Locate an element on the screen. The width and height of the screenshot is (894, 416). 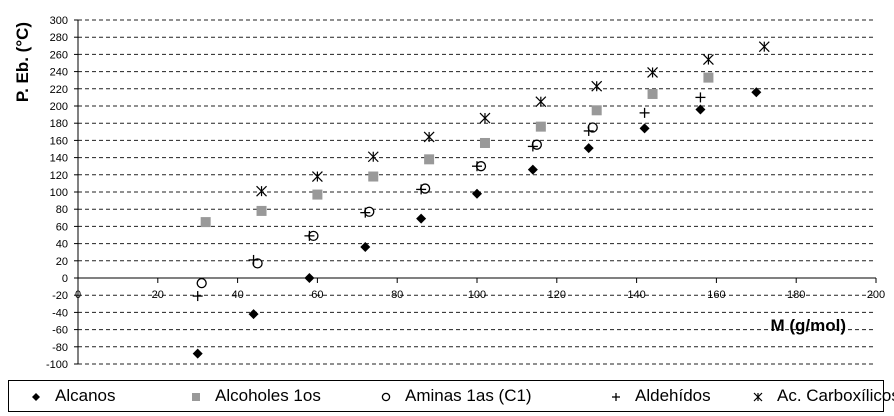
x-tick-label: 0 is located at coordinates (78, 295).